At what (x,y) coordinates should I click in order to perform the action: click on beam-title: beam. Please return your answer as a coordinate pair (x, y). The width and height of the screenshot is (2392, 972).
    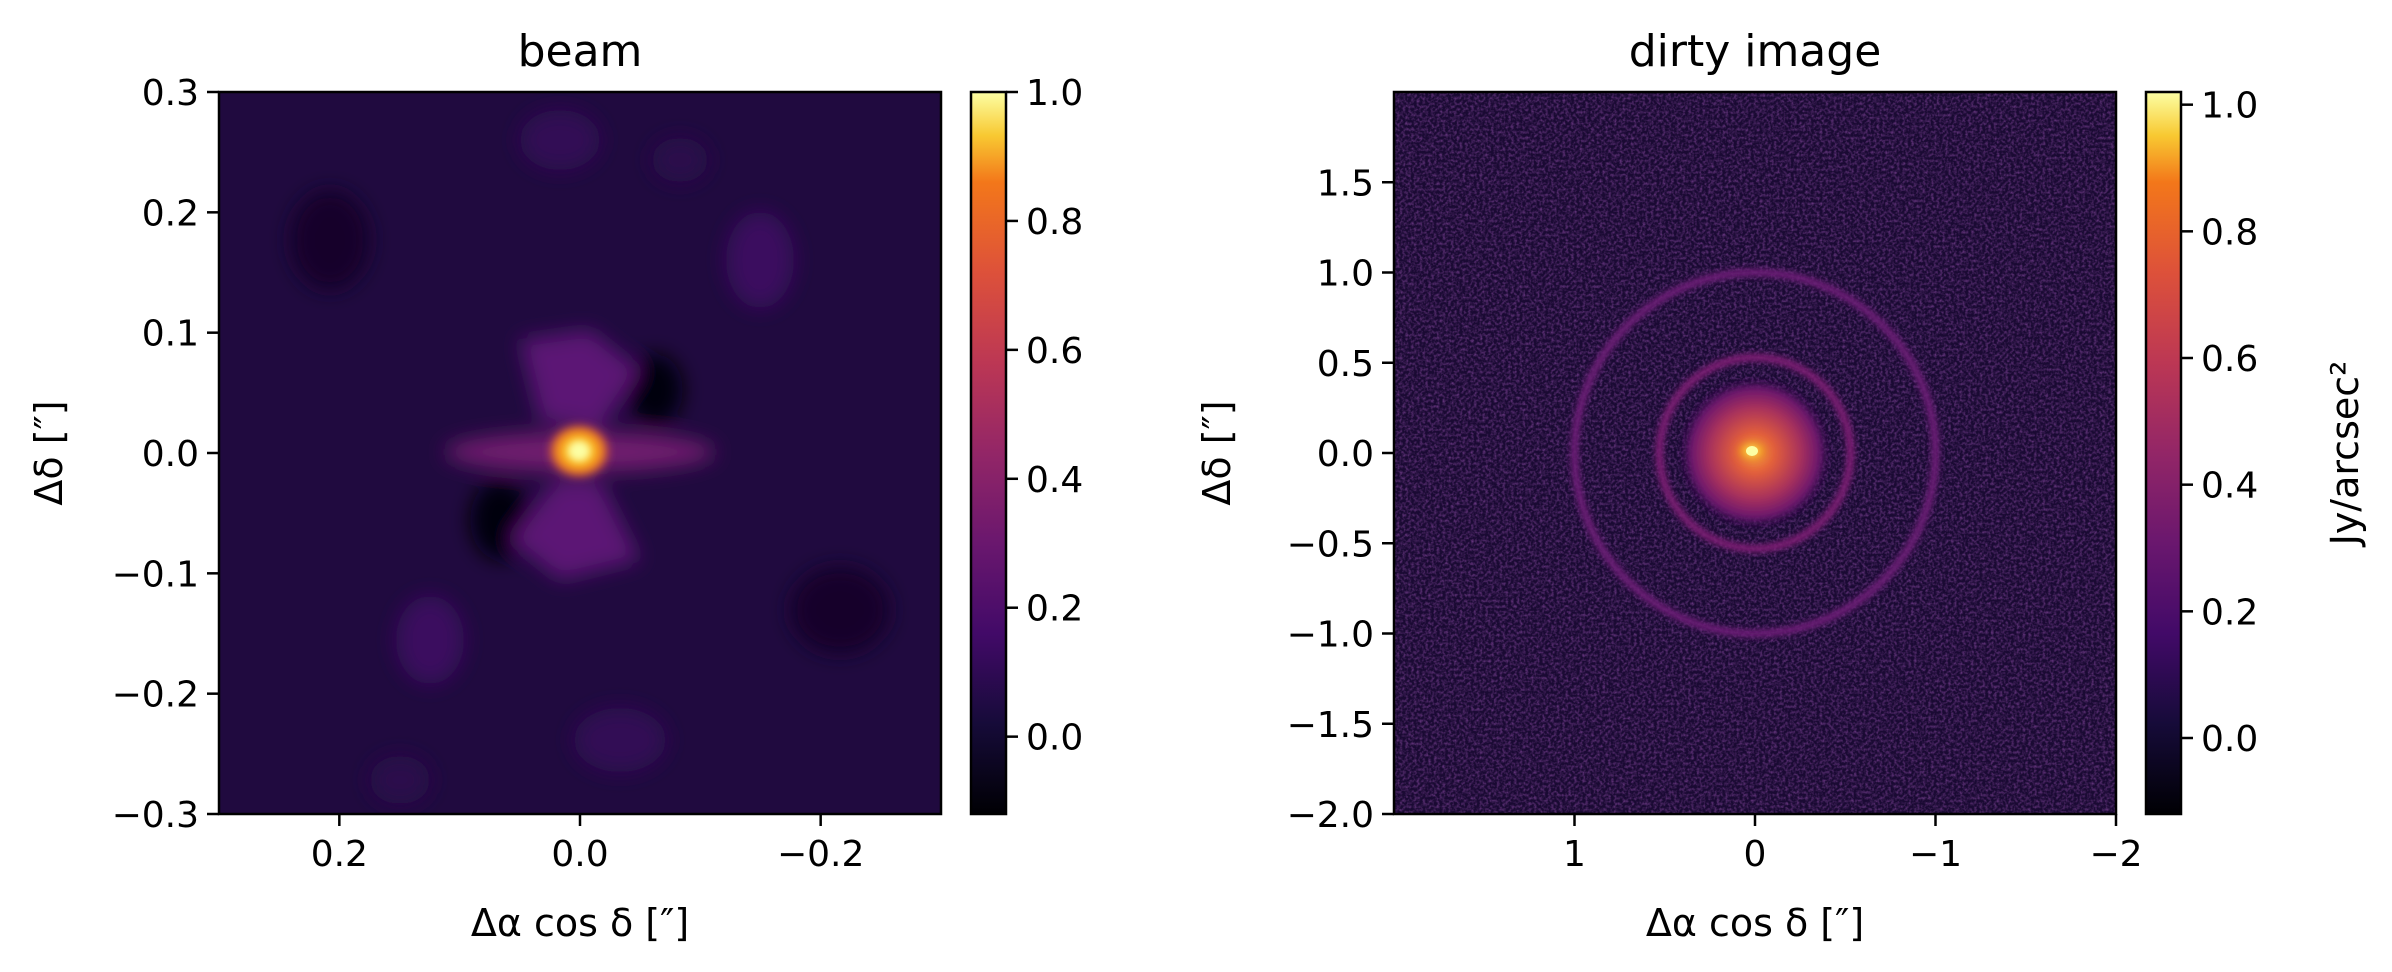
    Looking at the image, I should click on (580, 51).